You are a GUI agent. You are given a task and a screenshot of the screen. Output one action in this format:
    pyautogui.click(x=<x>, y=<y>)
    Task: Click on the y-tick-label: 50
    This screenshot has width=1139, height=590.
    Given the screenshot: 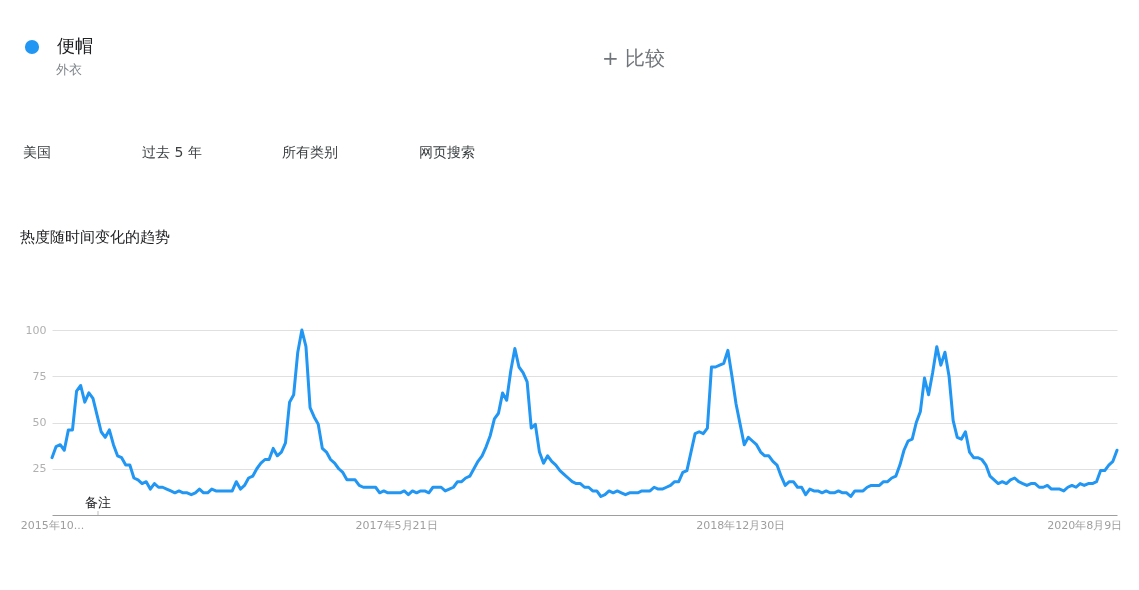 What is the action you would take?
    pyautogui.click(x=39, y=422)
    